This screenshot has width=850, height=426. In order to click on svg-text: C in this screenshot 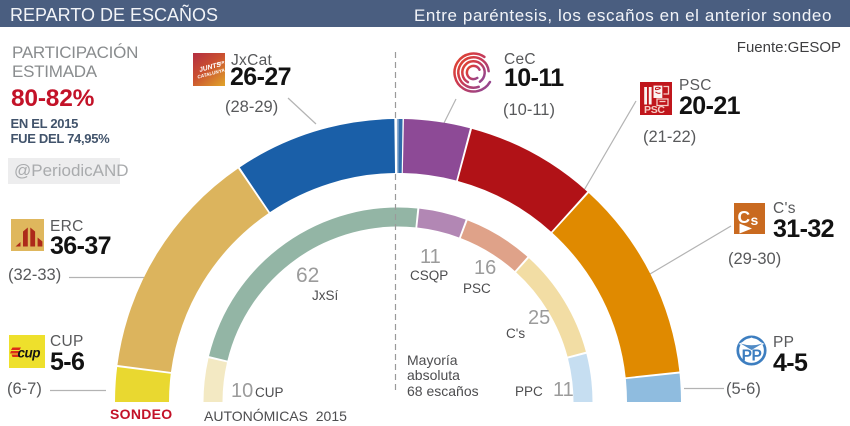, I will do `click(744, 217)`.